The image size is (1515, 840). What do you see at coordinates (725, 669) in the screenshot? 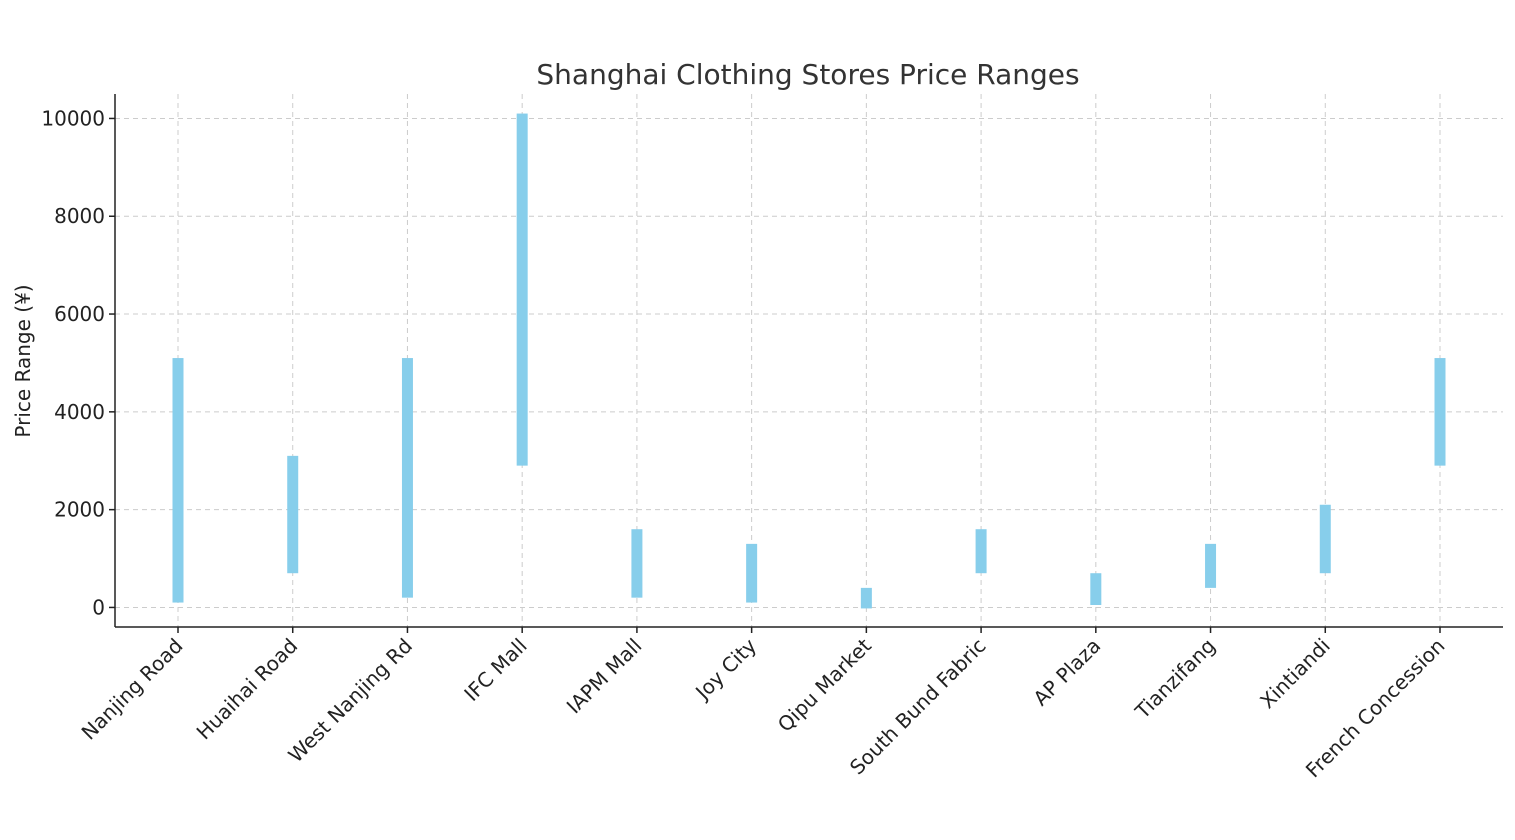
I see `x-tick-label: Joy City` at bounding box center [725, 669].